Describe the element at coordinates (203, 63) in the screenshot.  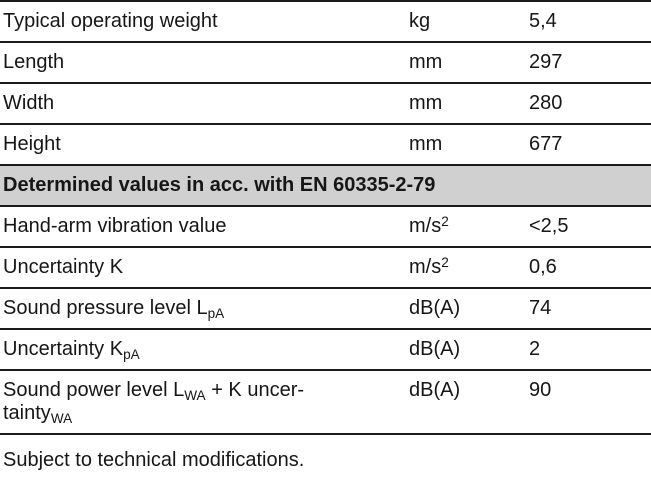
I see `spec-label: Length` at that location.